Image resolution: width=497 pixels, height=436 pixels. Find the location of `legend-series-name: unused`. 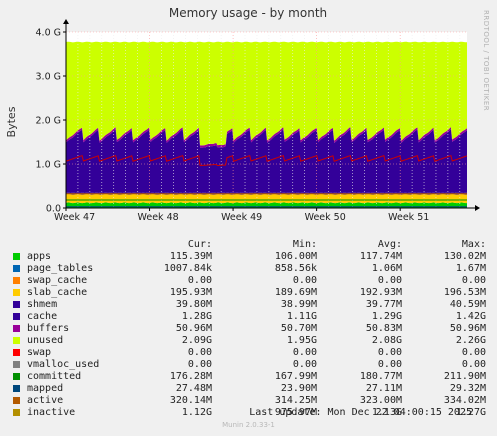

legend-series-name: unused is located at coordinates (45, 340).